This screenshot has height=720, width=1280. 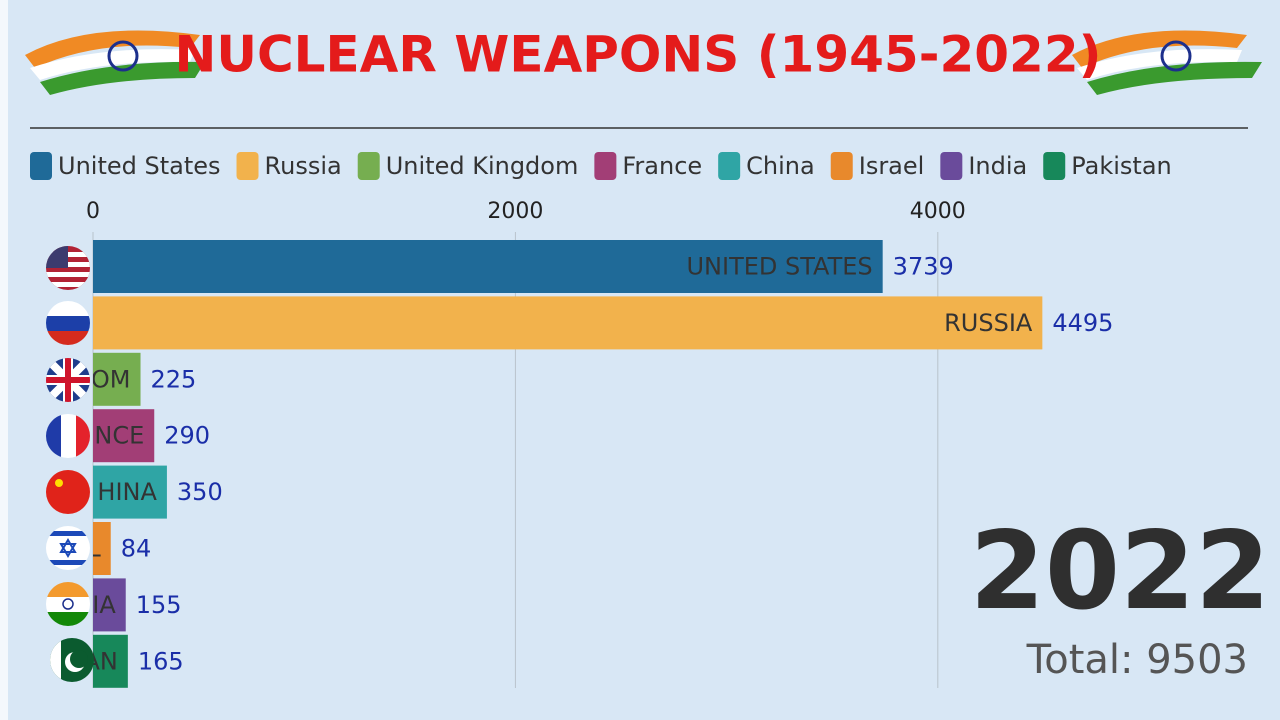 What do you see at coordinates (136, 549) in the screenshot?
I see `value-label: 84` at bounding box center [136, 549].